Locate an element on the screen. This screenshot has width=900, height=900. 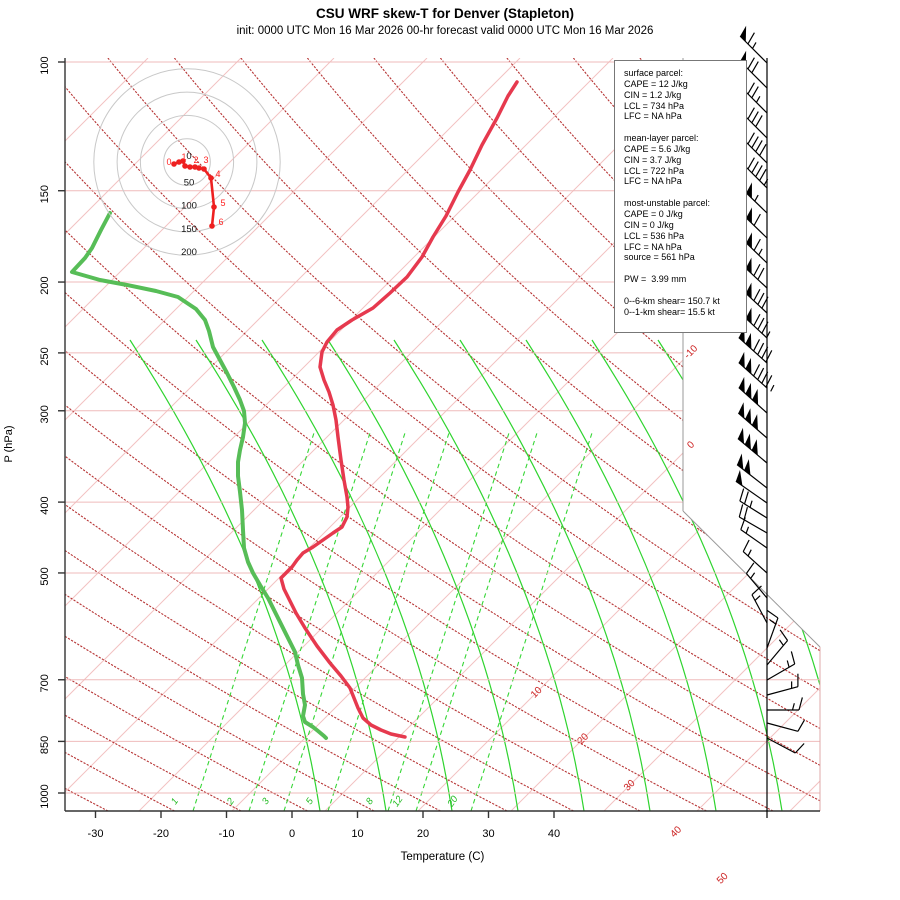
hodograph-ring is located at coordinates (187, 162).